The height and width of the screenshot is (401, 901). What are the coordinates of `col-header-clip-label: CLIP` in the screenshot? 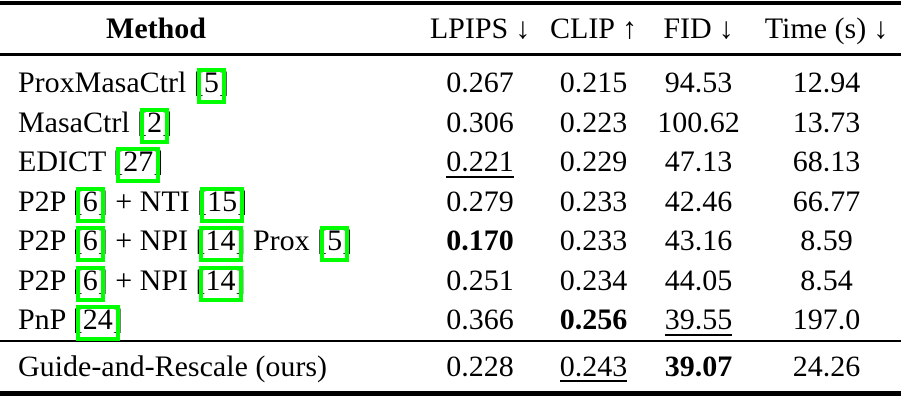 It's located at (582, 28).